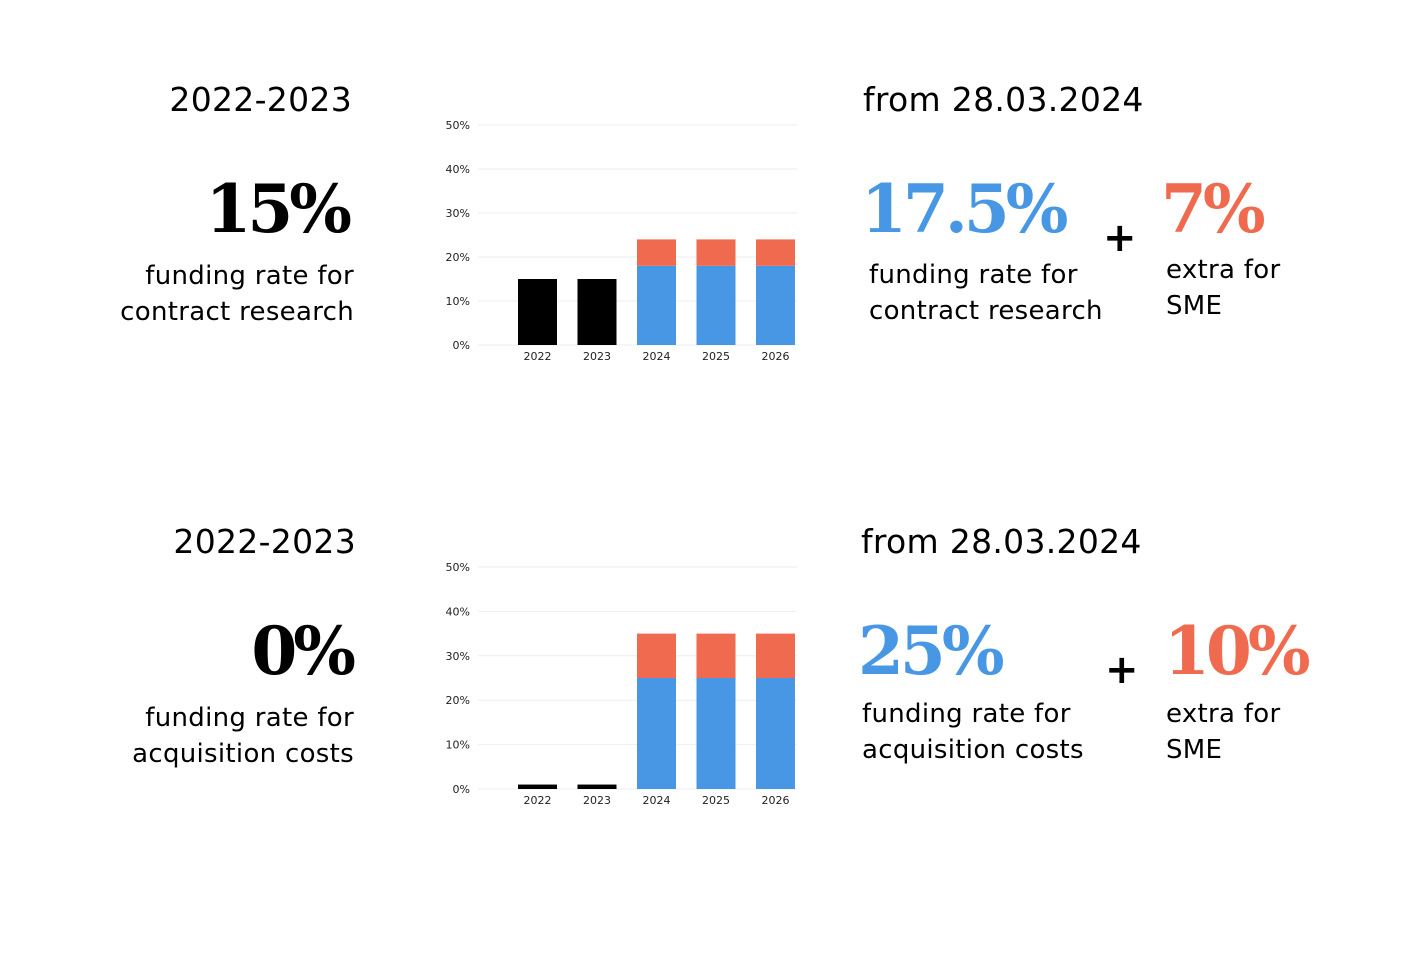 This screenshot has width=1410, height=953. I want to click on funding-chart-contract-research: 0% 10% 20% 30% 40% 50% 2022 2023 2024 2025 2026, so click(621, 241).